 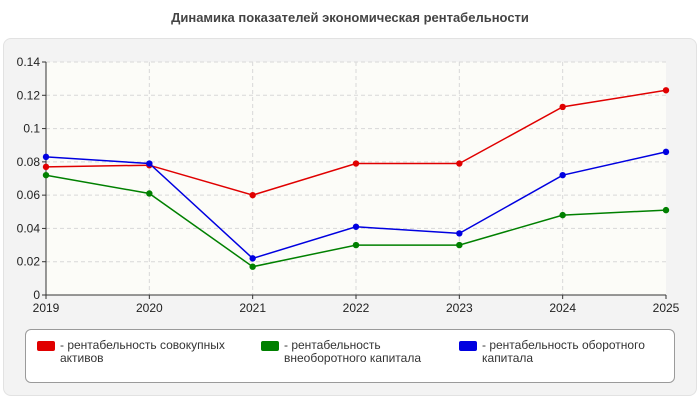 I want to click on y-tick-label: 0.1, so click(x=31, y=129).